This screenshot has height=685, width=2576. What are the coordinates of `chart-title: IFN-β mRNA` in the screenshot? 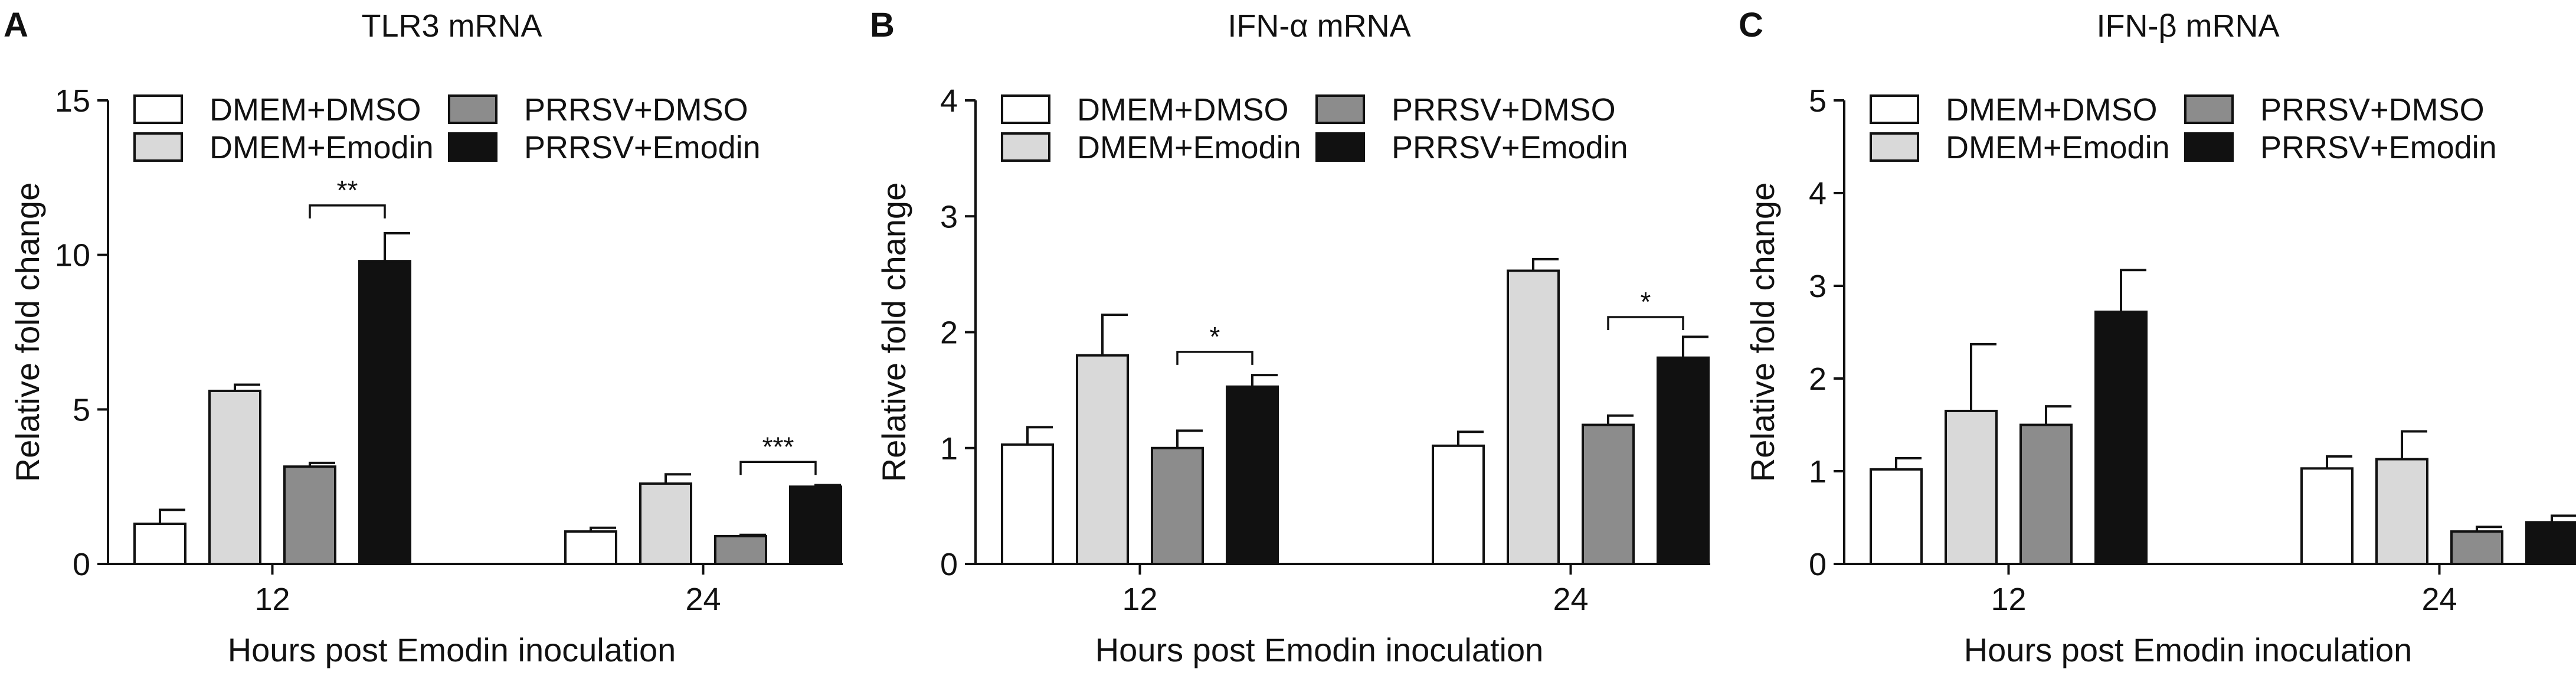 It's located at (2188, 26).